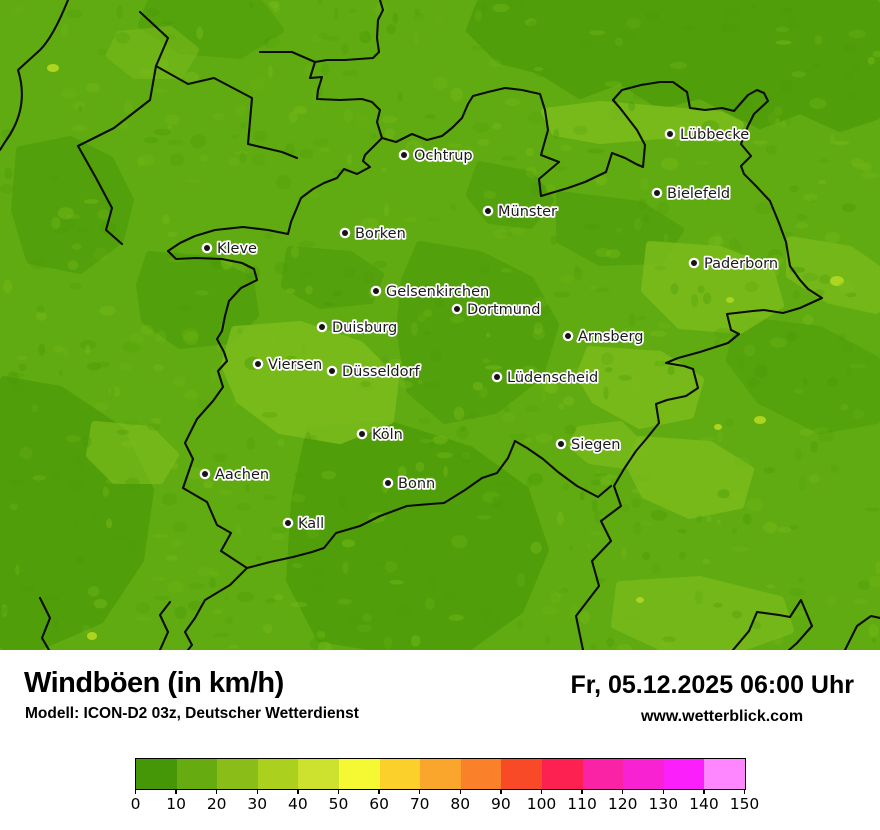 The height and width of the screenshot is (830, 880). I want to click on city-marker: Duisburg, so click(357, 328).